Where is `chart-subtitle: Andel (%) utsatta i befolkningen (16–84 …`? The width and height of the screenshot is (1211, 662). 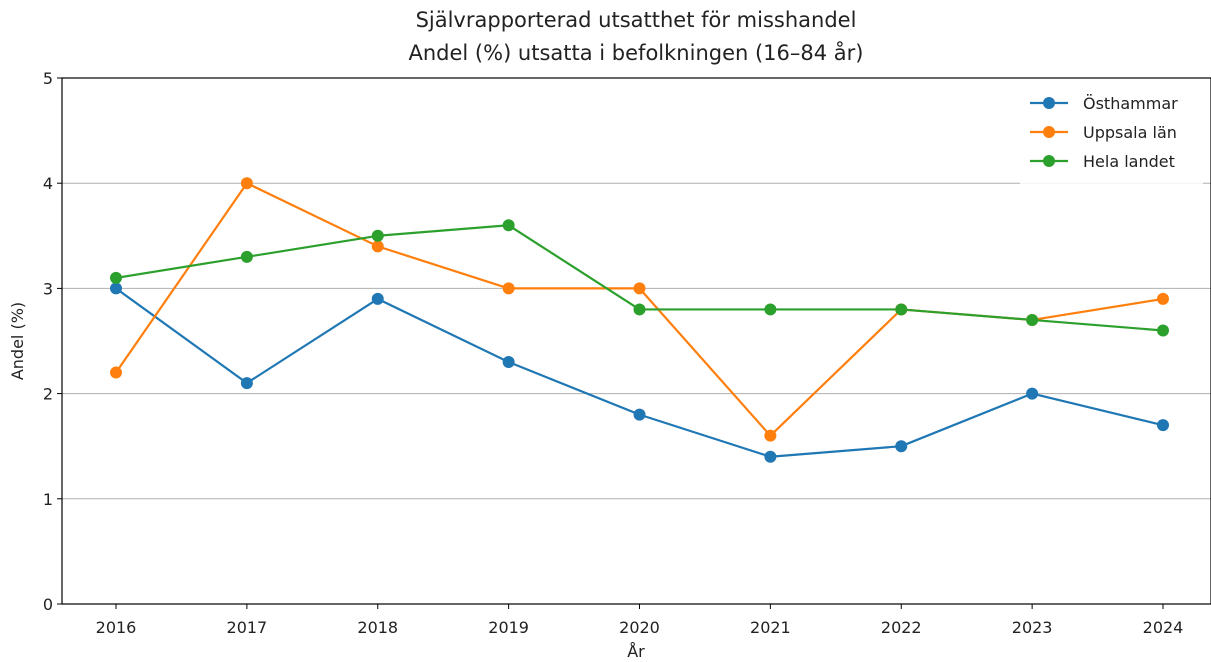
chart-subtitle: Andel (%) utsatta i befolkningen (16–84 … is located at coordinates (635, 52).